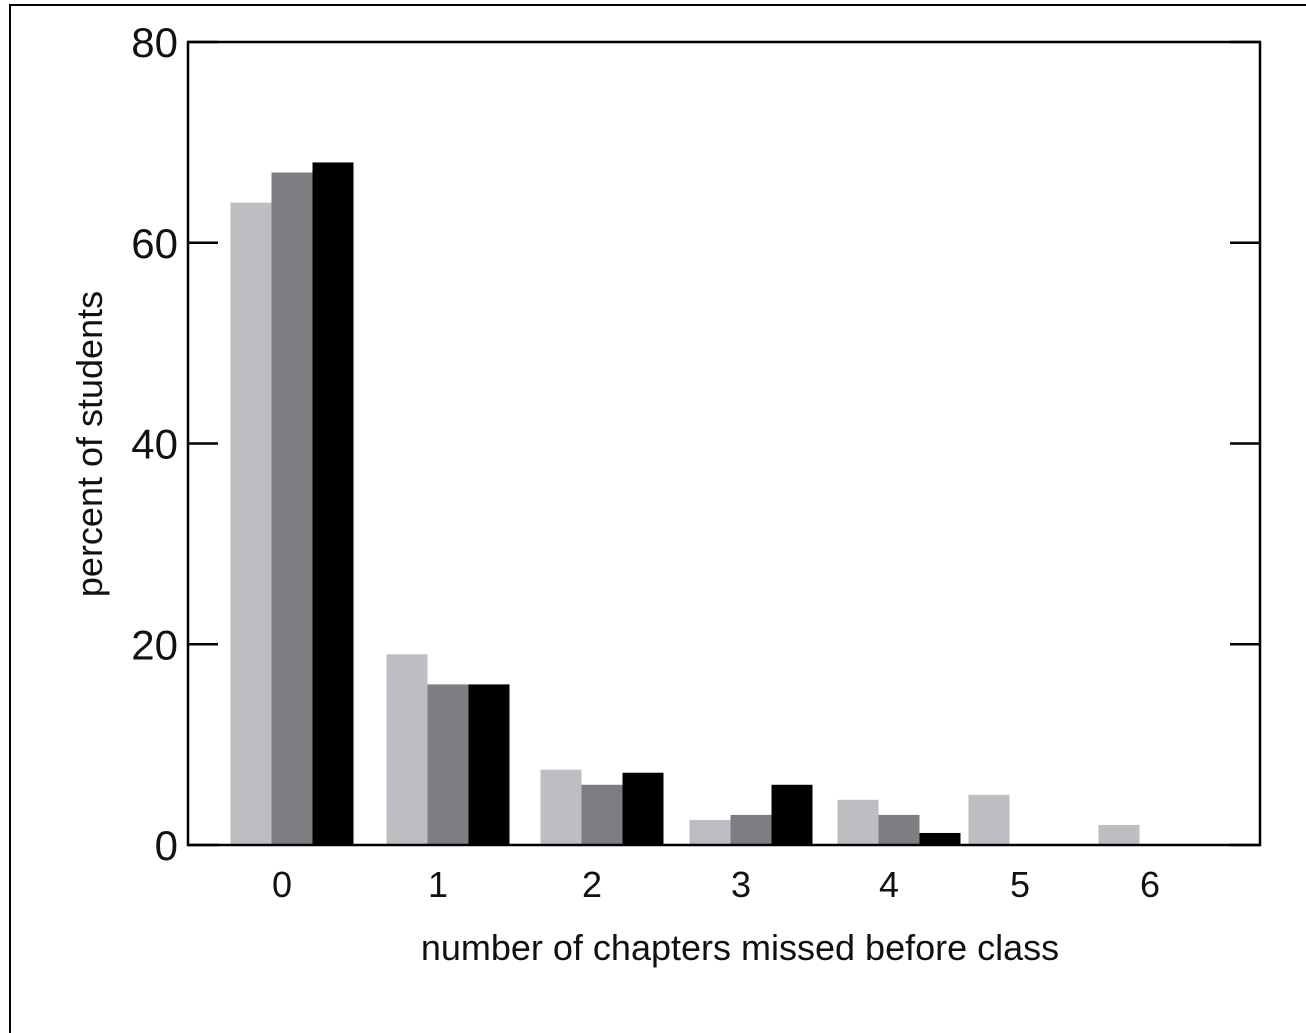 The height and width of the screenshot is (1033, 1306). Describe the element at coordinates (592, 884) in the screenshot. I see `x-tick-label: 2` at that location.